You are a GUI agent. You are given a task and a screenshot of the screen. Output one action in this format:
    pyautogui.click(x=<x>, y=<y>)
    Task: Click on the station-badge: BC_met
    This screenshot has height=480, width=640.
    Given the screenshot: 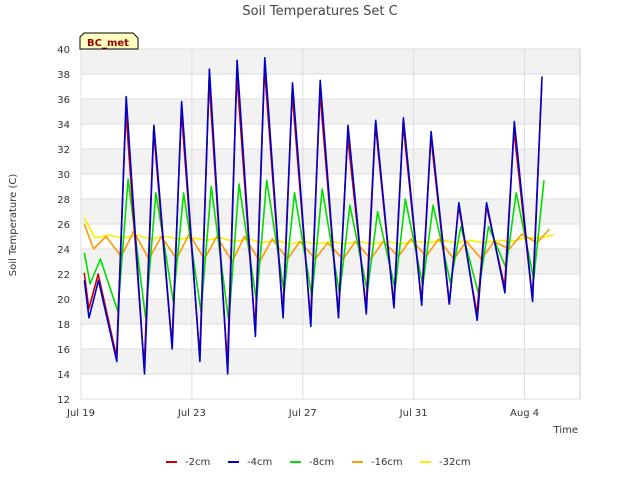 What is the action you would take?
    pyautogui.click(x=109, y=41)
    